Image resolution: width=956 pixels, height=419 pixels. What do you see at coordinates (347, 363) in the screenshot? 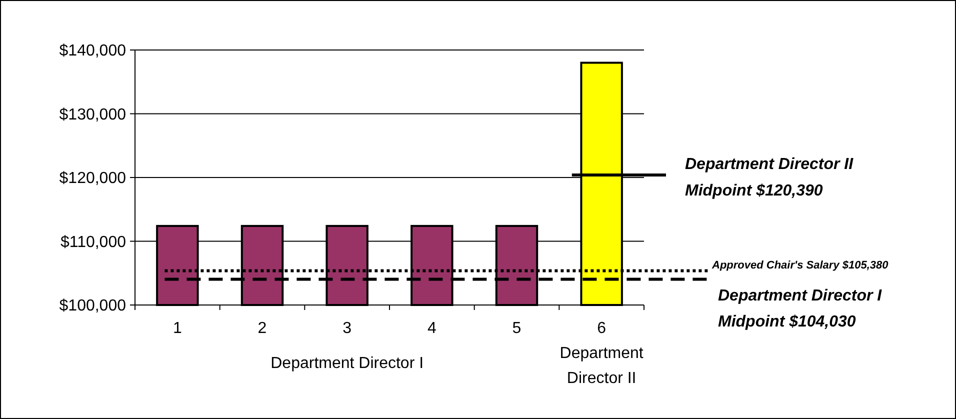
I see `text: Department Director I` at bounding box center [347, 363].